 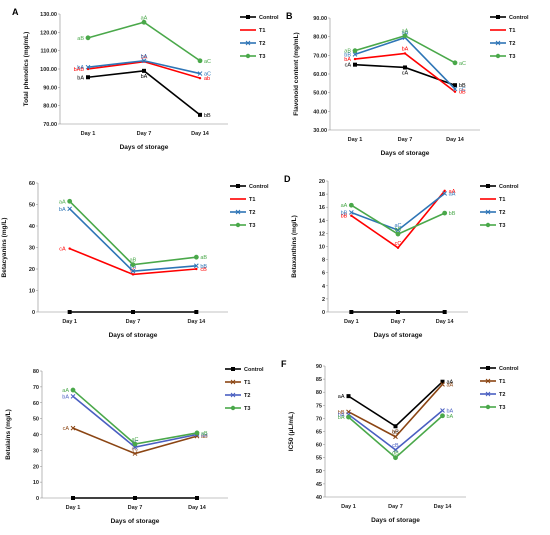 What do you see at coordinates (319, 459) in the screenshot?
I see `y-tick-label: 55` at bounding box center [319, 459].